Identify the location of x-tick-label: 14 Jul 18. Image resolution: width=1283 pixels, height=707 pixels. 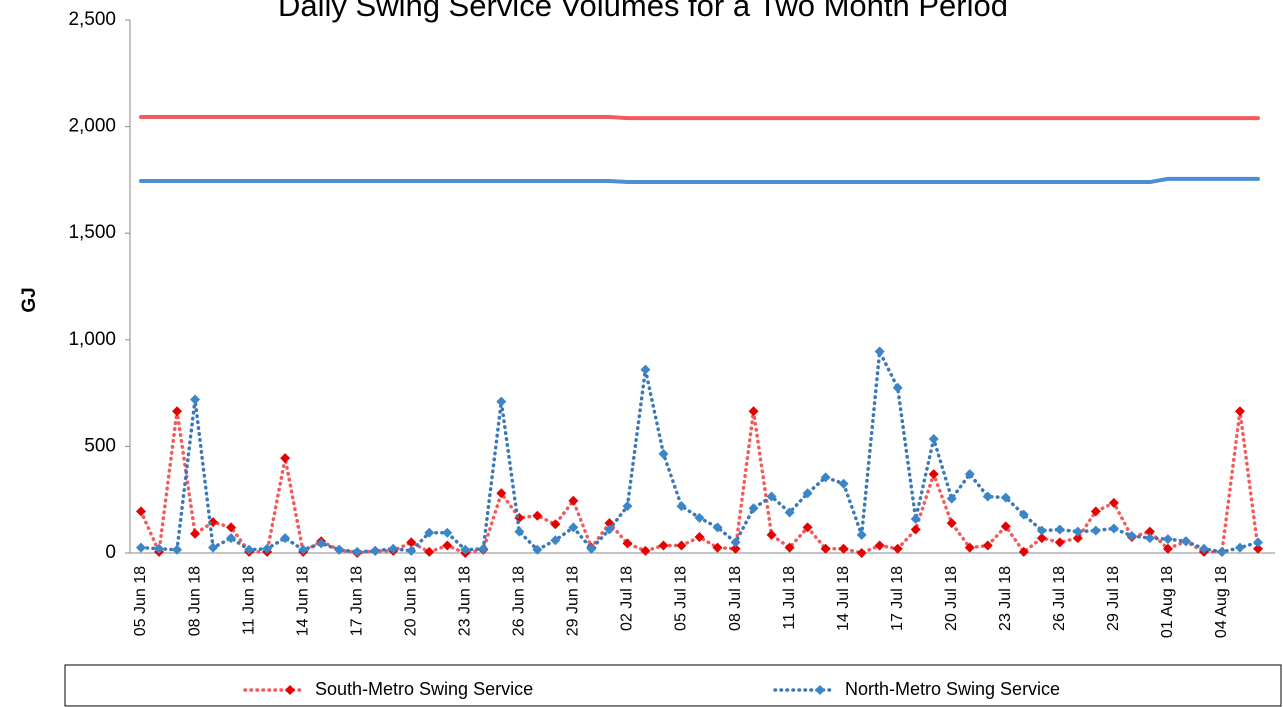
(843, 598).